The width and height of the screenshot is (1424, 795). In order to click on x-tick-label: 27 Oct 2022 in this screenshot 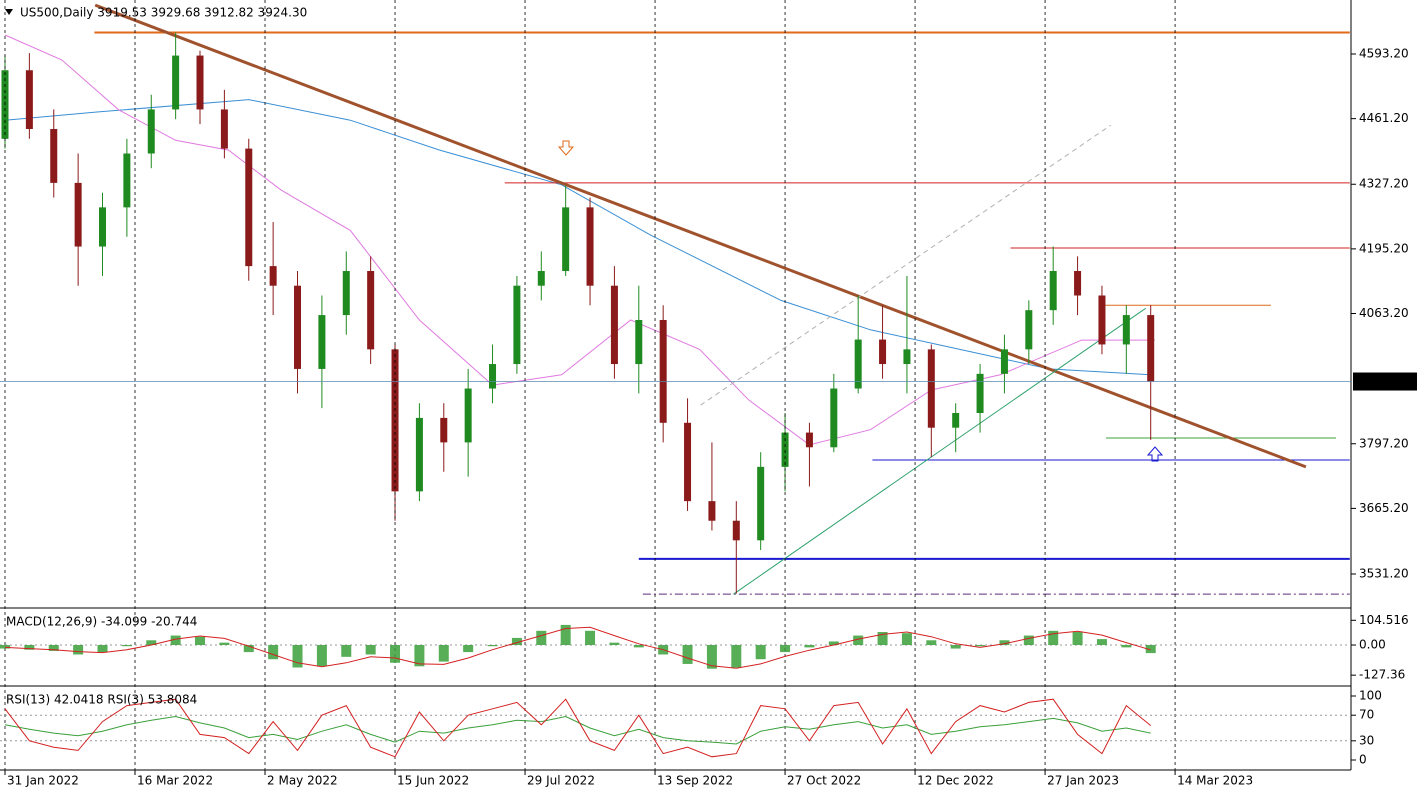, I will do `click(824, 781)`.